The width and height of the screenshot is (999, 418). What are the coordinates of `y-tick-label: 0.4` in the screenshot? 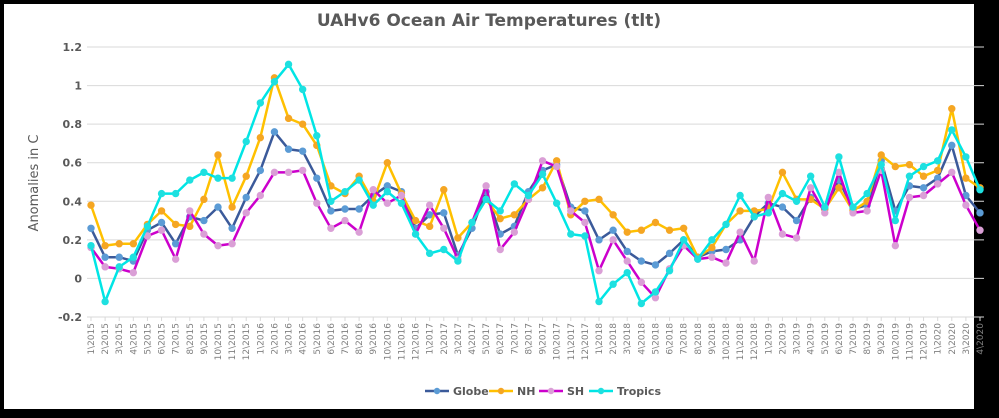 It's located at (73, 201).